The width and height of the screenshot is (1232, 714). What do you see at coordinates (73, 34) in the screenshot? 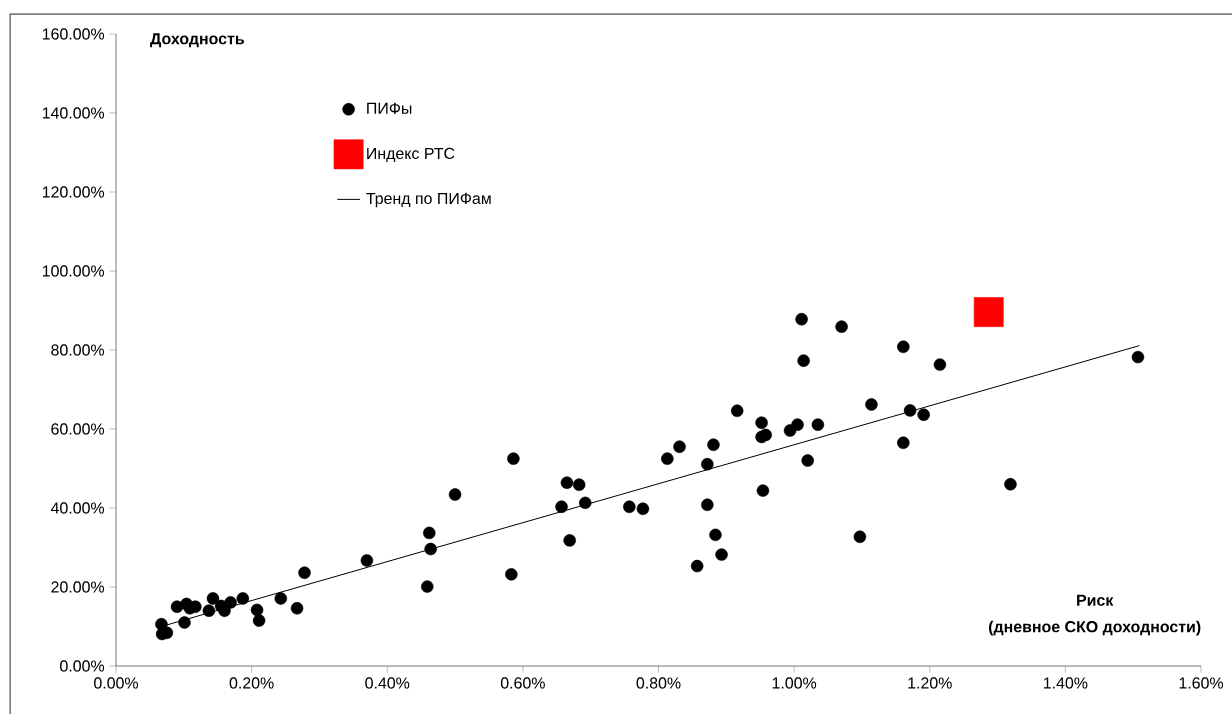
I see `y-tick-label: 160.00%` at bounding box center [73, 34].